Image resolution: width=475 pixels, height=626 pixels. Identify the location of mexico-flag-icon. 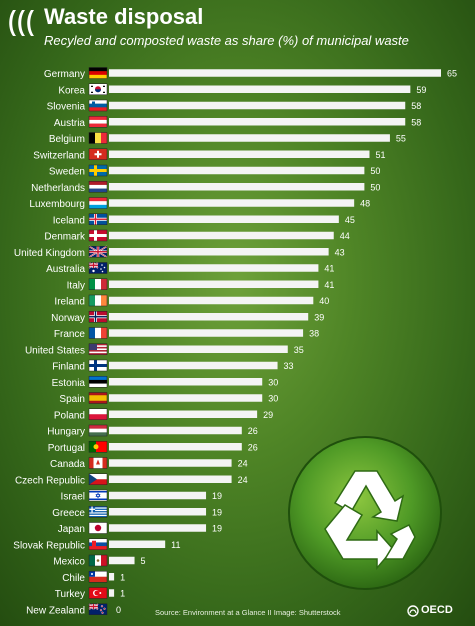
(98, 560).